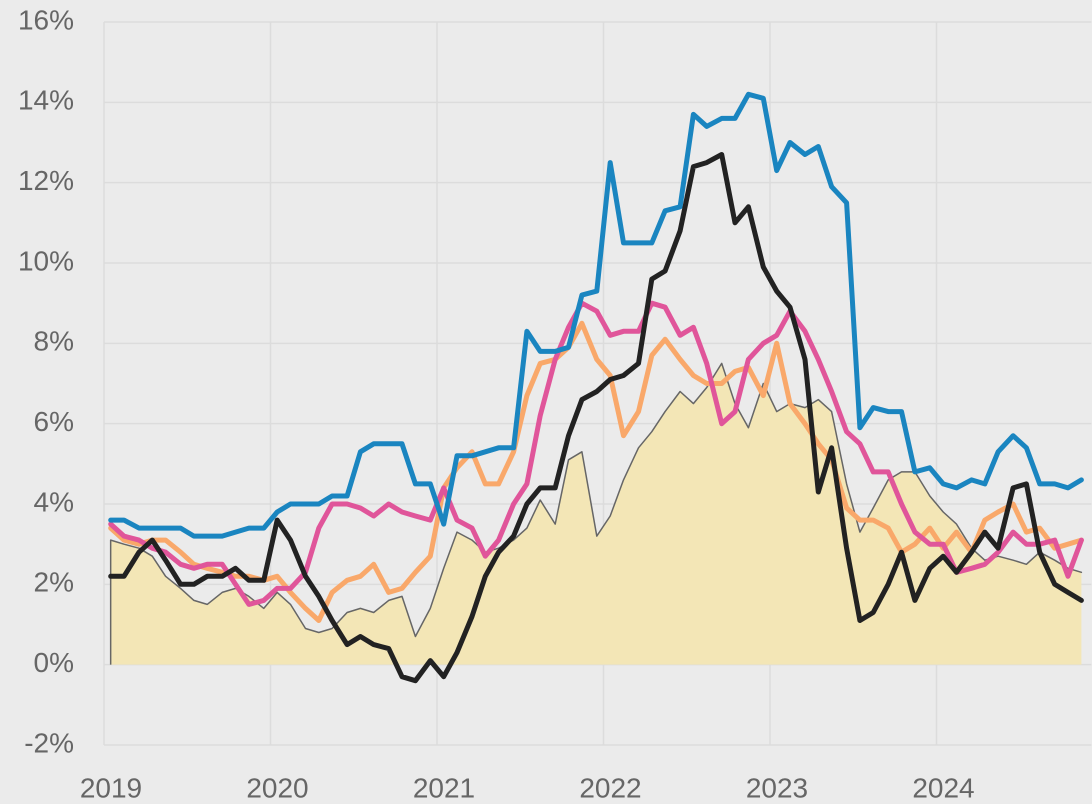 This screenshot has width=1092, height=804. What do you see at coordinates (46, 180) in the screenshot?
I see `y-tick-label: 12%` at bounding box center [46, 180].